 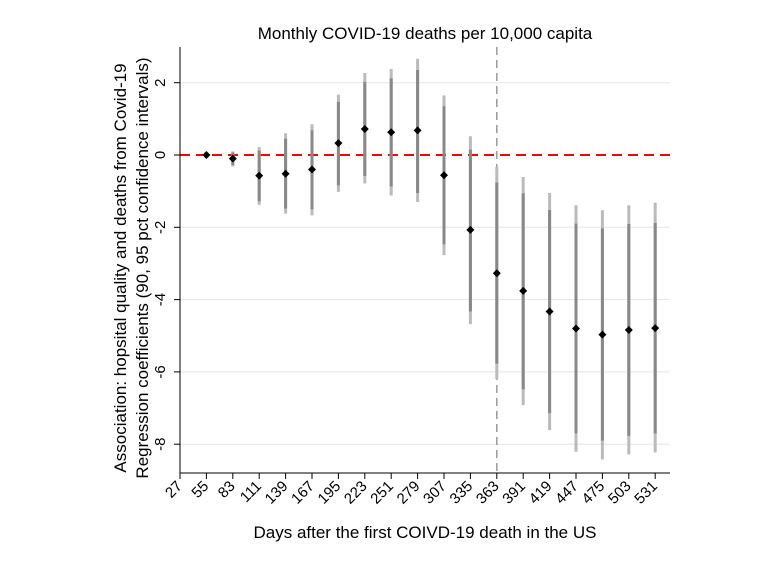 I want to click on y-tick-label: -6, so click(x=160, y=371).